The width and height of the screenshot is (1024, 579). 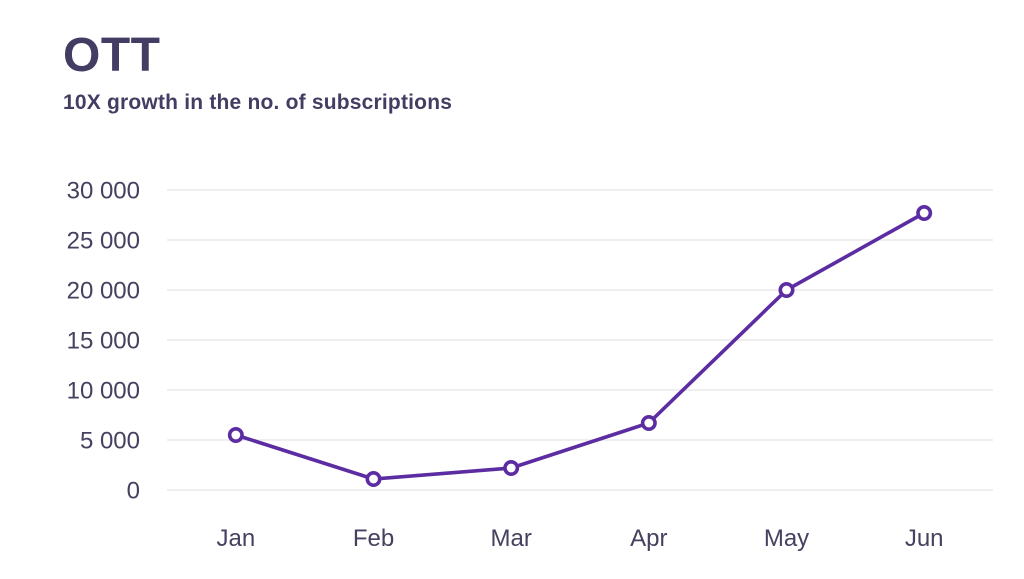 I want to click on x-axis-tick-label: Feb, so click(x=373, y=538).